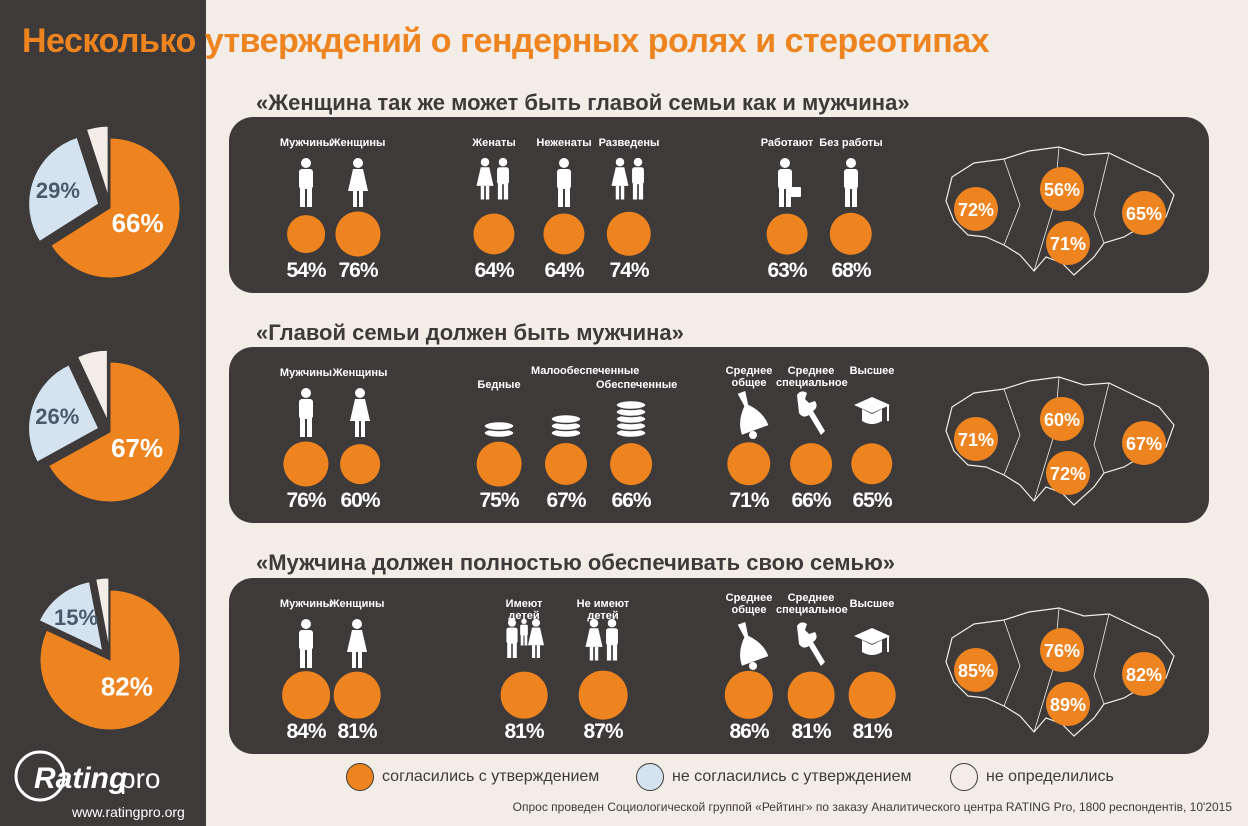  What do you see at coordinates (499, 500) in the screenshot?
I see `value-label: 75%` at bounding box center [499, 500].